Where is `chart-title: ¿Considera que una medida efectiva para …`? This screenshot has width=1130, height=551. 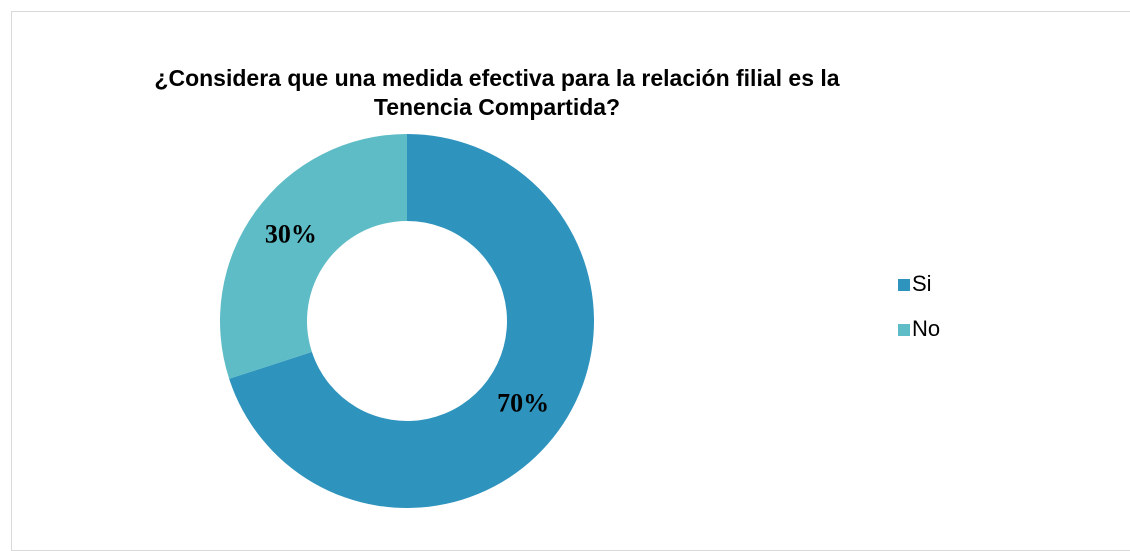 chart-title: ¿Considera que una medida efectiva para … is located at coordinates (497, 92).